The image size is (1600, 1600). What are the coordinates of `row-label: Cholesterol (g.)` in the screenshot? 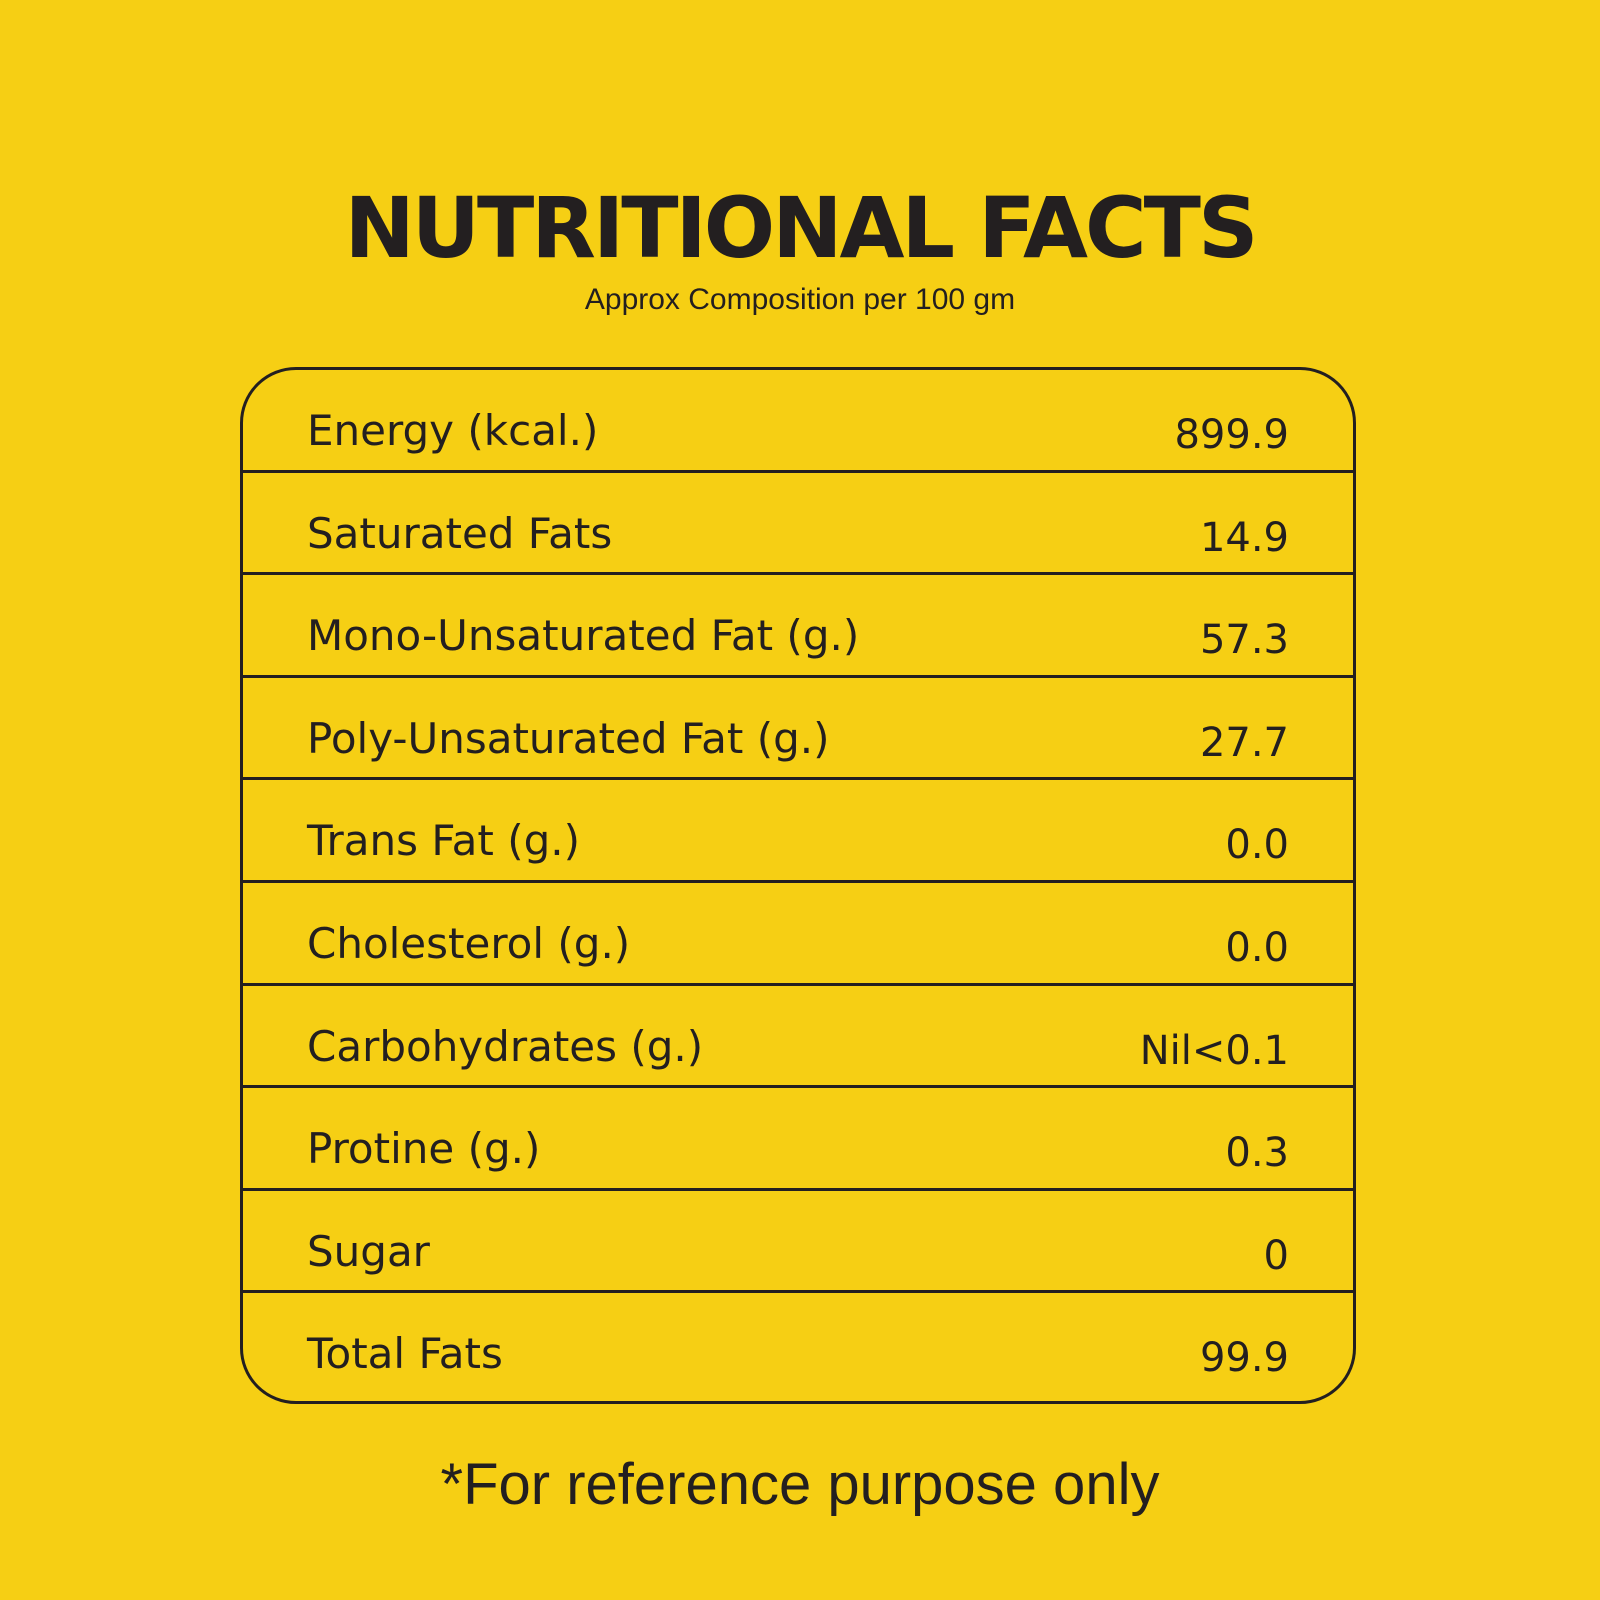 It's located at (469, 943).